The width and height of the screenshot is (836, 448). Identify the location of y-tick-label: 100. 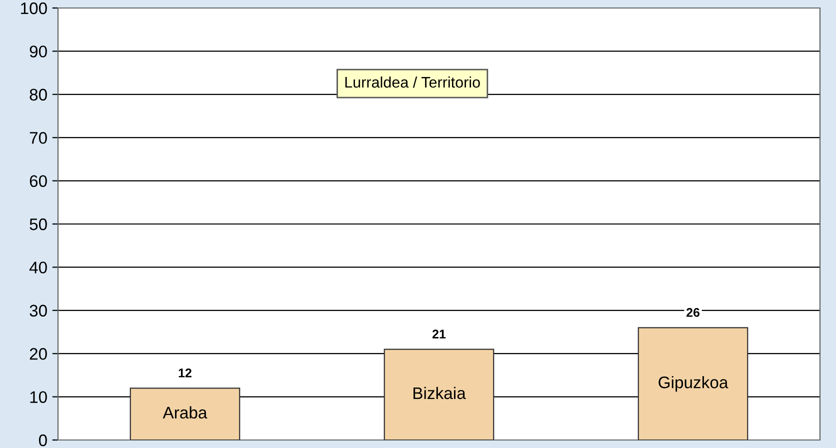
(34, 8).